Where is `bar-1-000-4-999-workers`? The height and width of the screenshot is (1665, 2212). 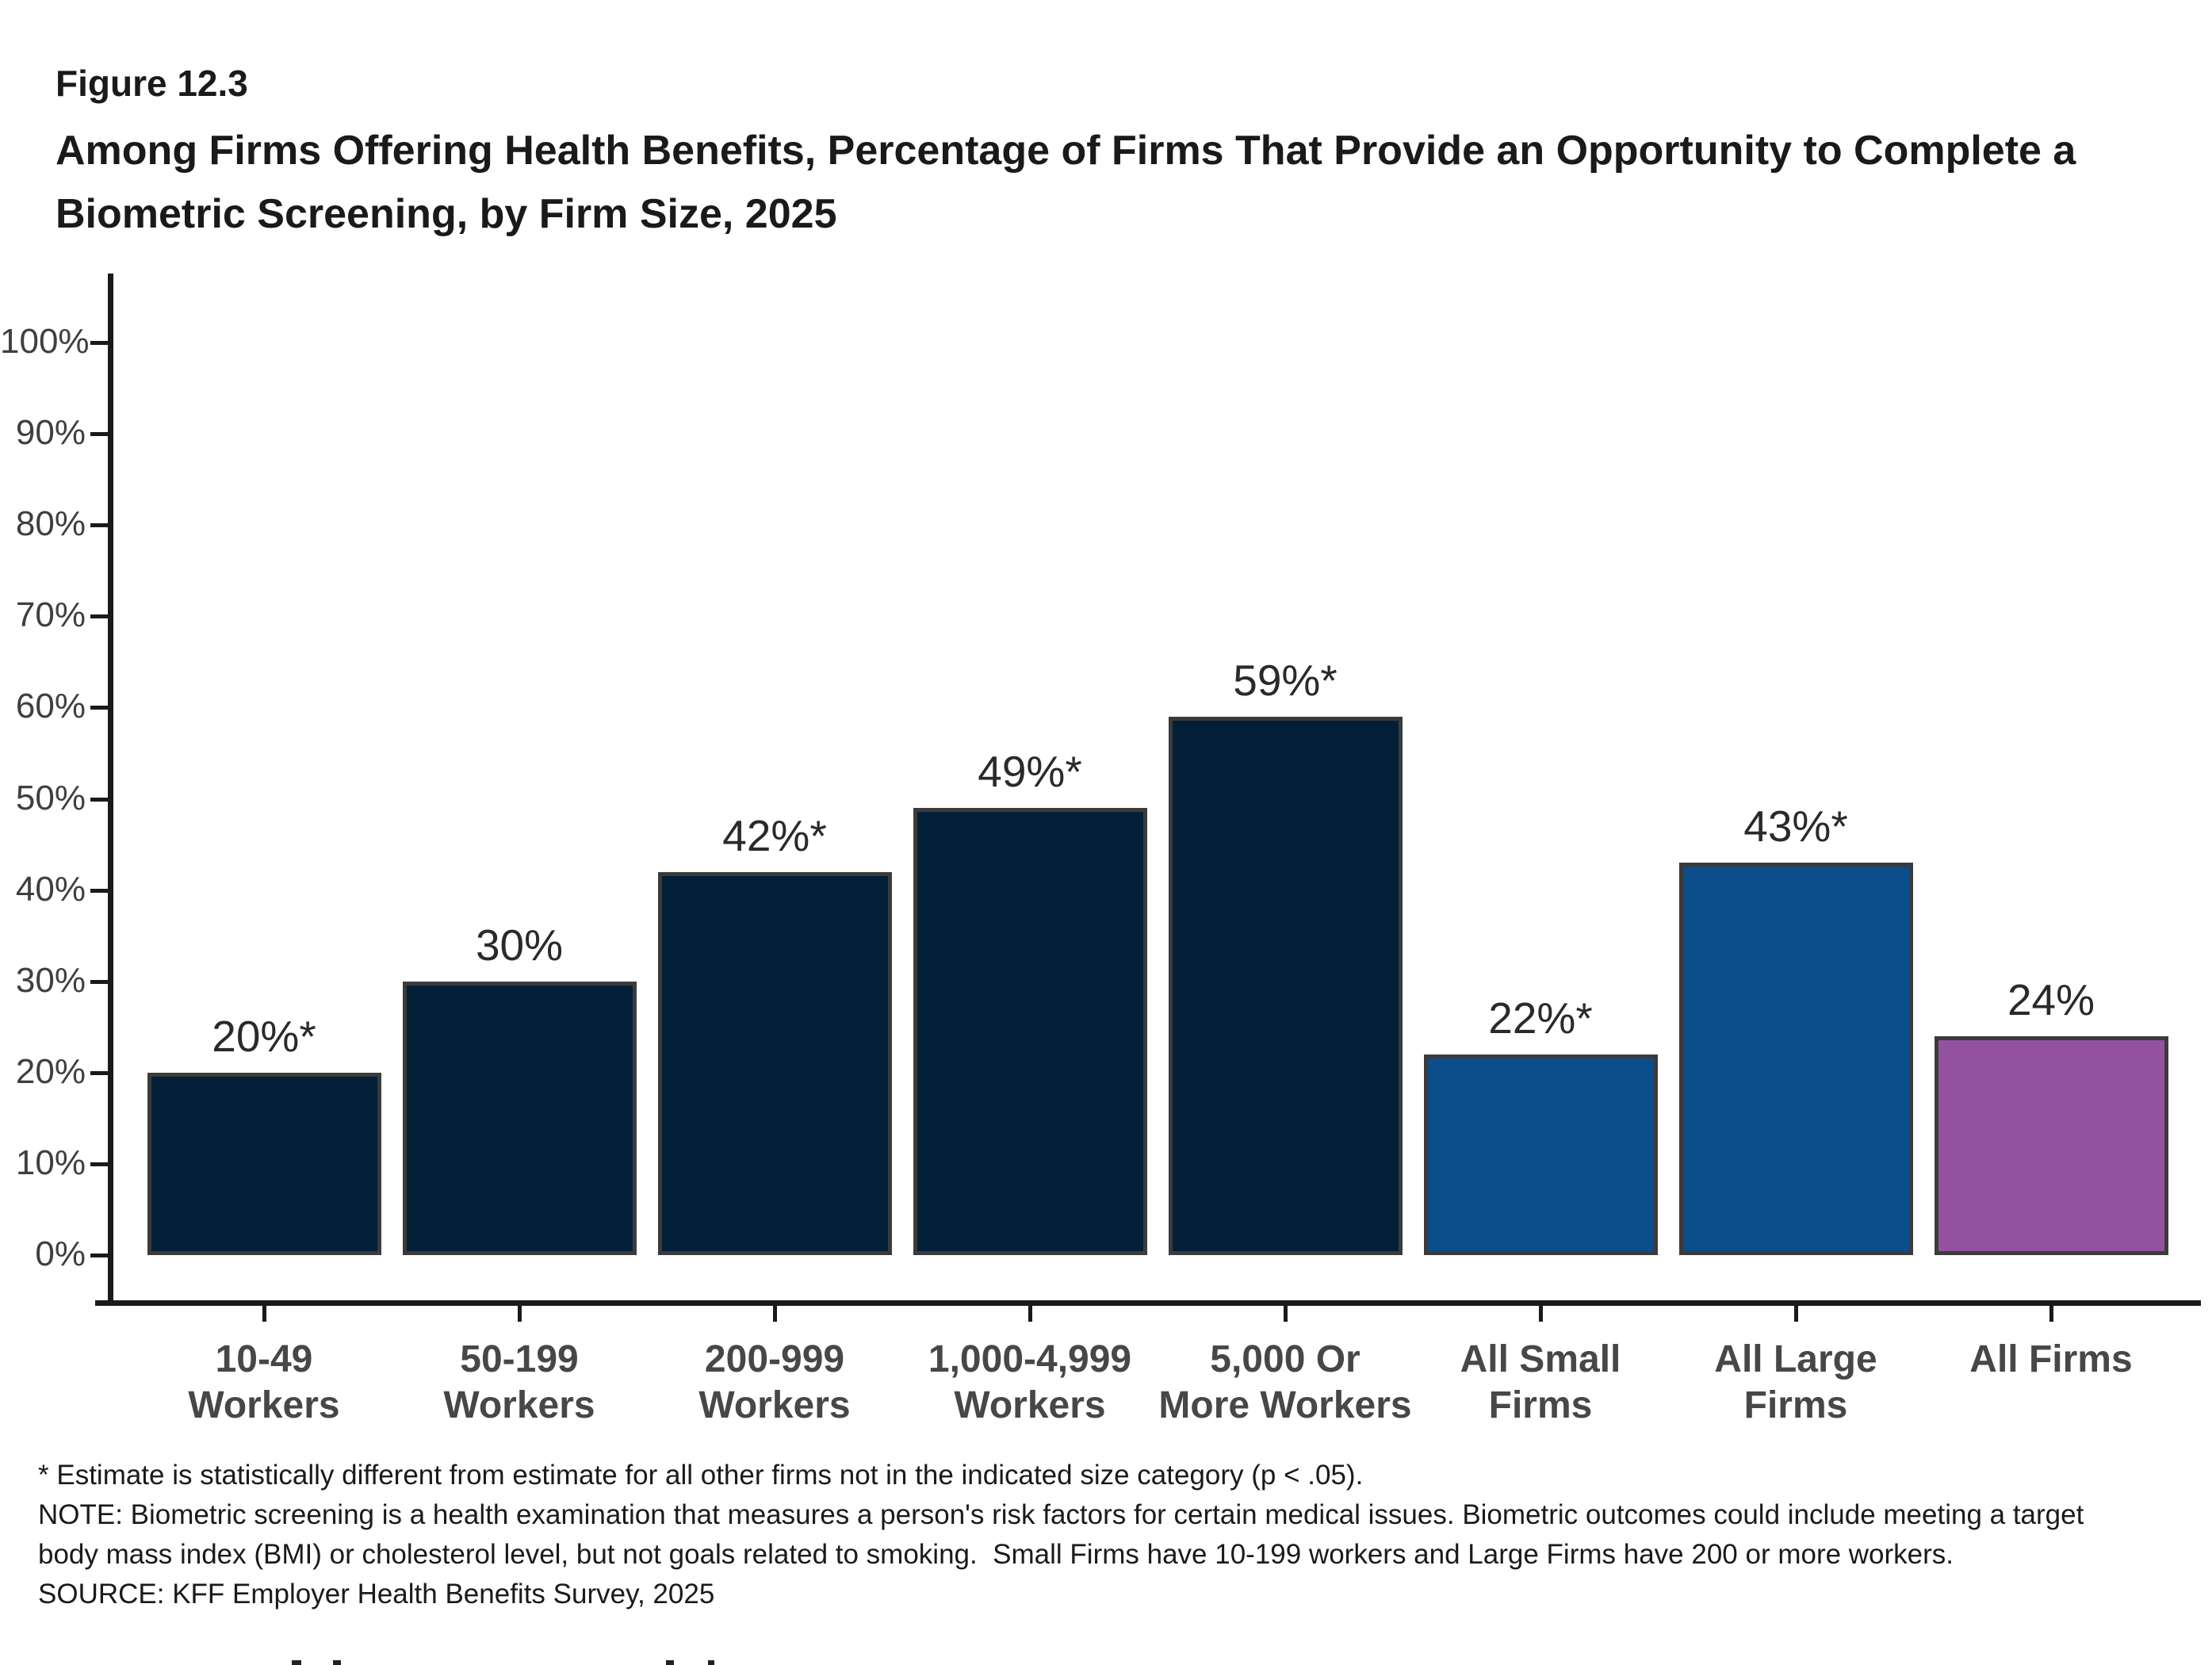
bar-1-000-4-999-workers is located at coordinates (1030, 1031).